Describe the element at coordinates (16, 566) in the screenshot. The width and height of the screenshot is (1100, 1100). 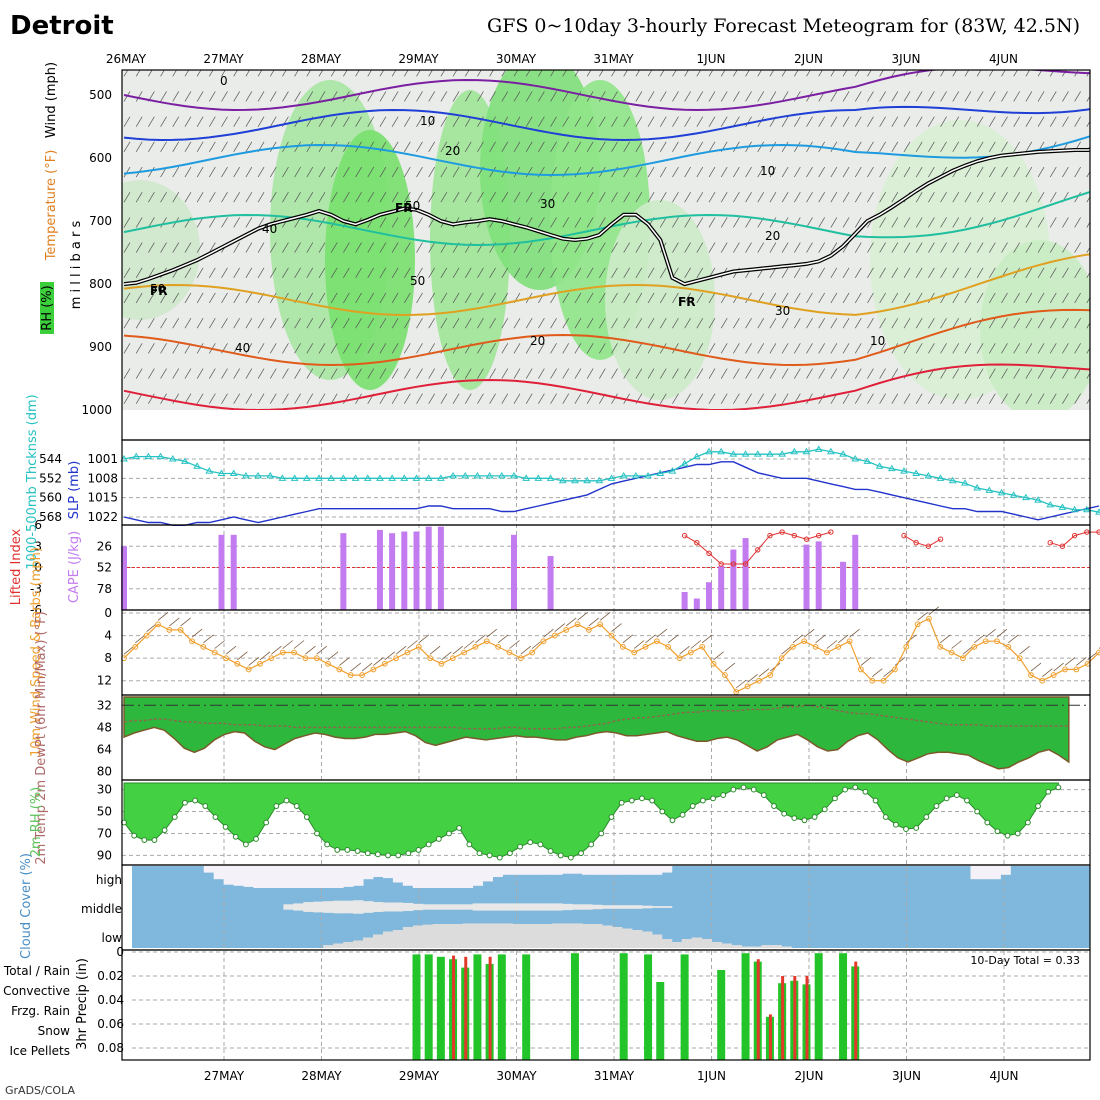
I see `li-axis-label: Lifted Index` at that location.